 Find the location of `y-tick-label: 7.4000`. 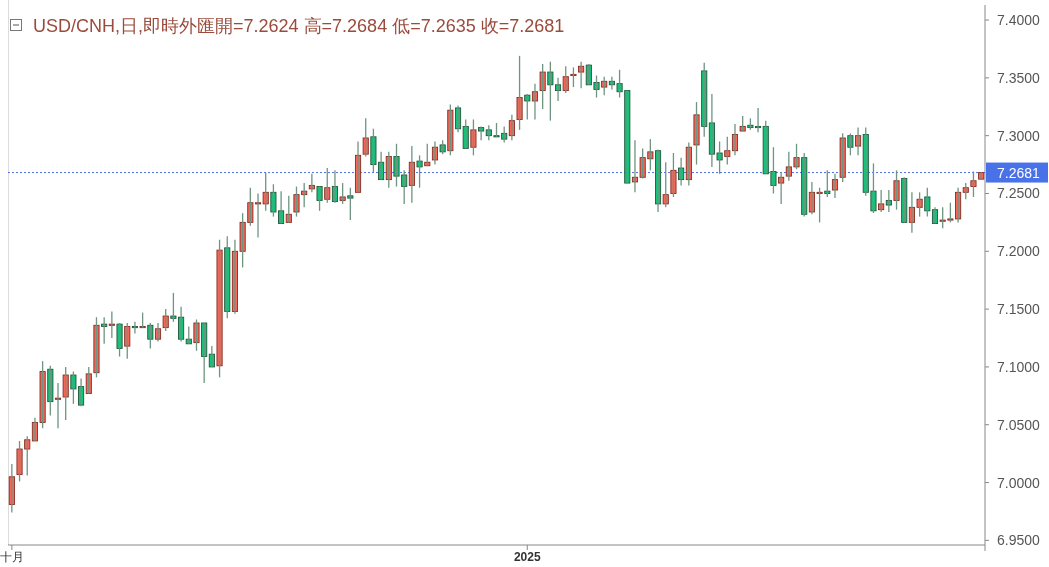

y-tick-label: 7.4000 is located at coordinates (1019, 20).